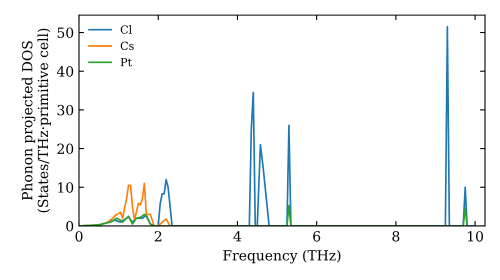 The height and width of the screenshot is (280, 500). Describe the element at coordinates (237, 236) in the screenshot. I see `x-tick-label: 4` at that location.